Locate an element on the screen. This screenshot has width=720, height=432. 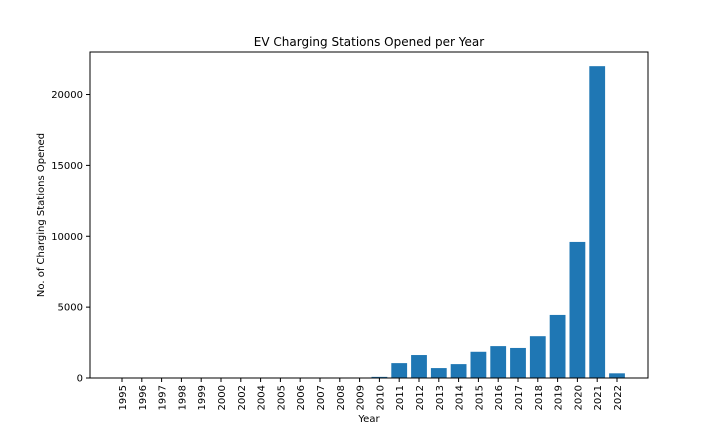
x-tick-label-2016: 2016 is located at coordinates (499, 397).